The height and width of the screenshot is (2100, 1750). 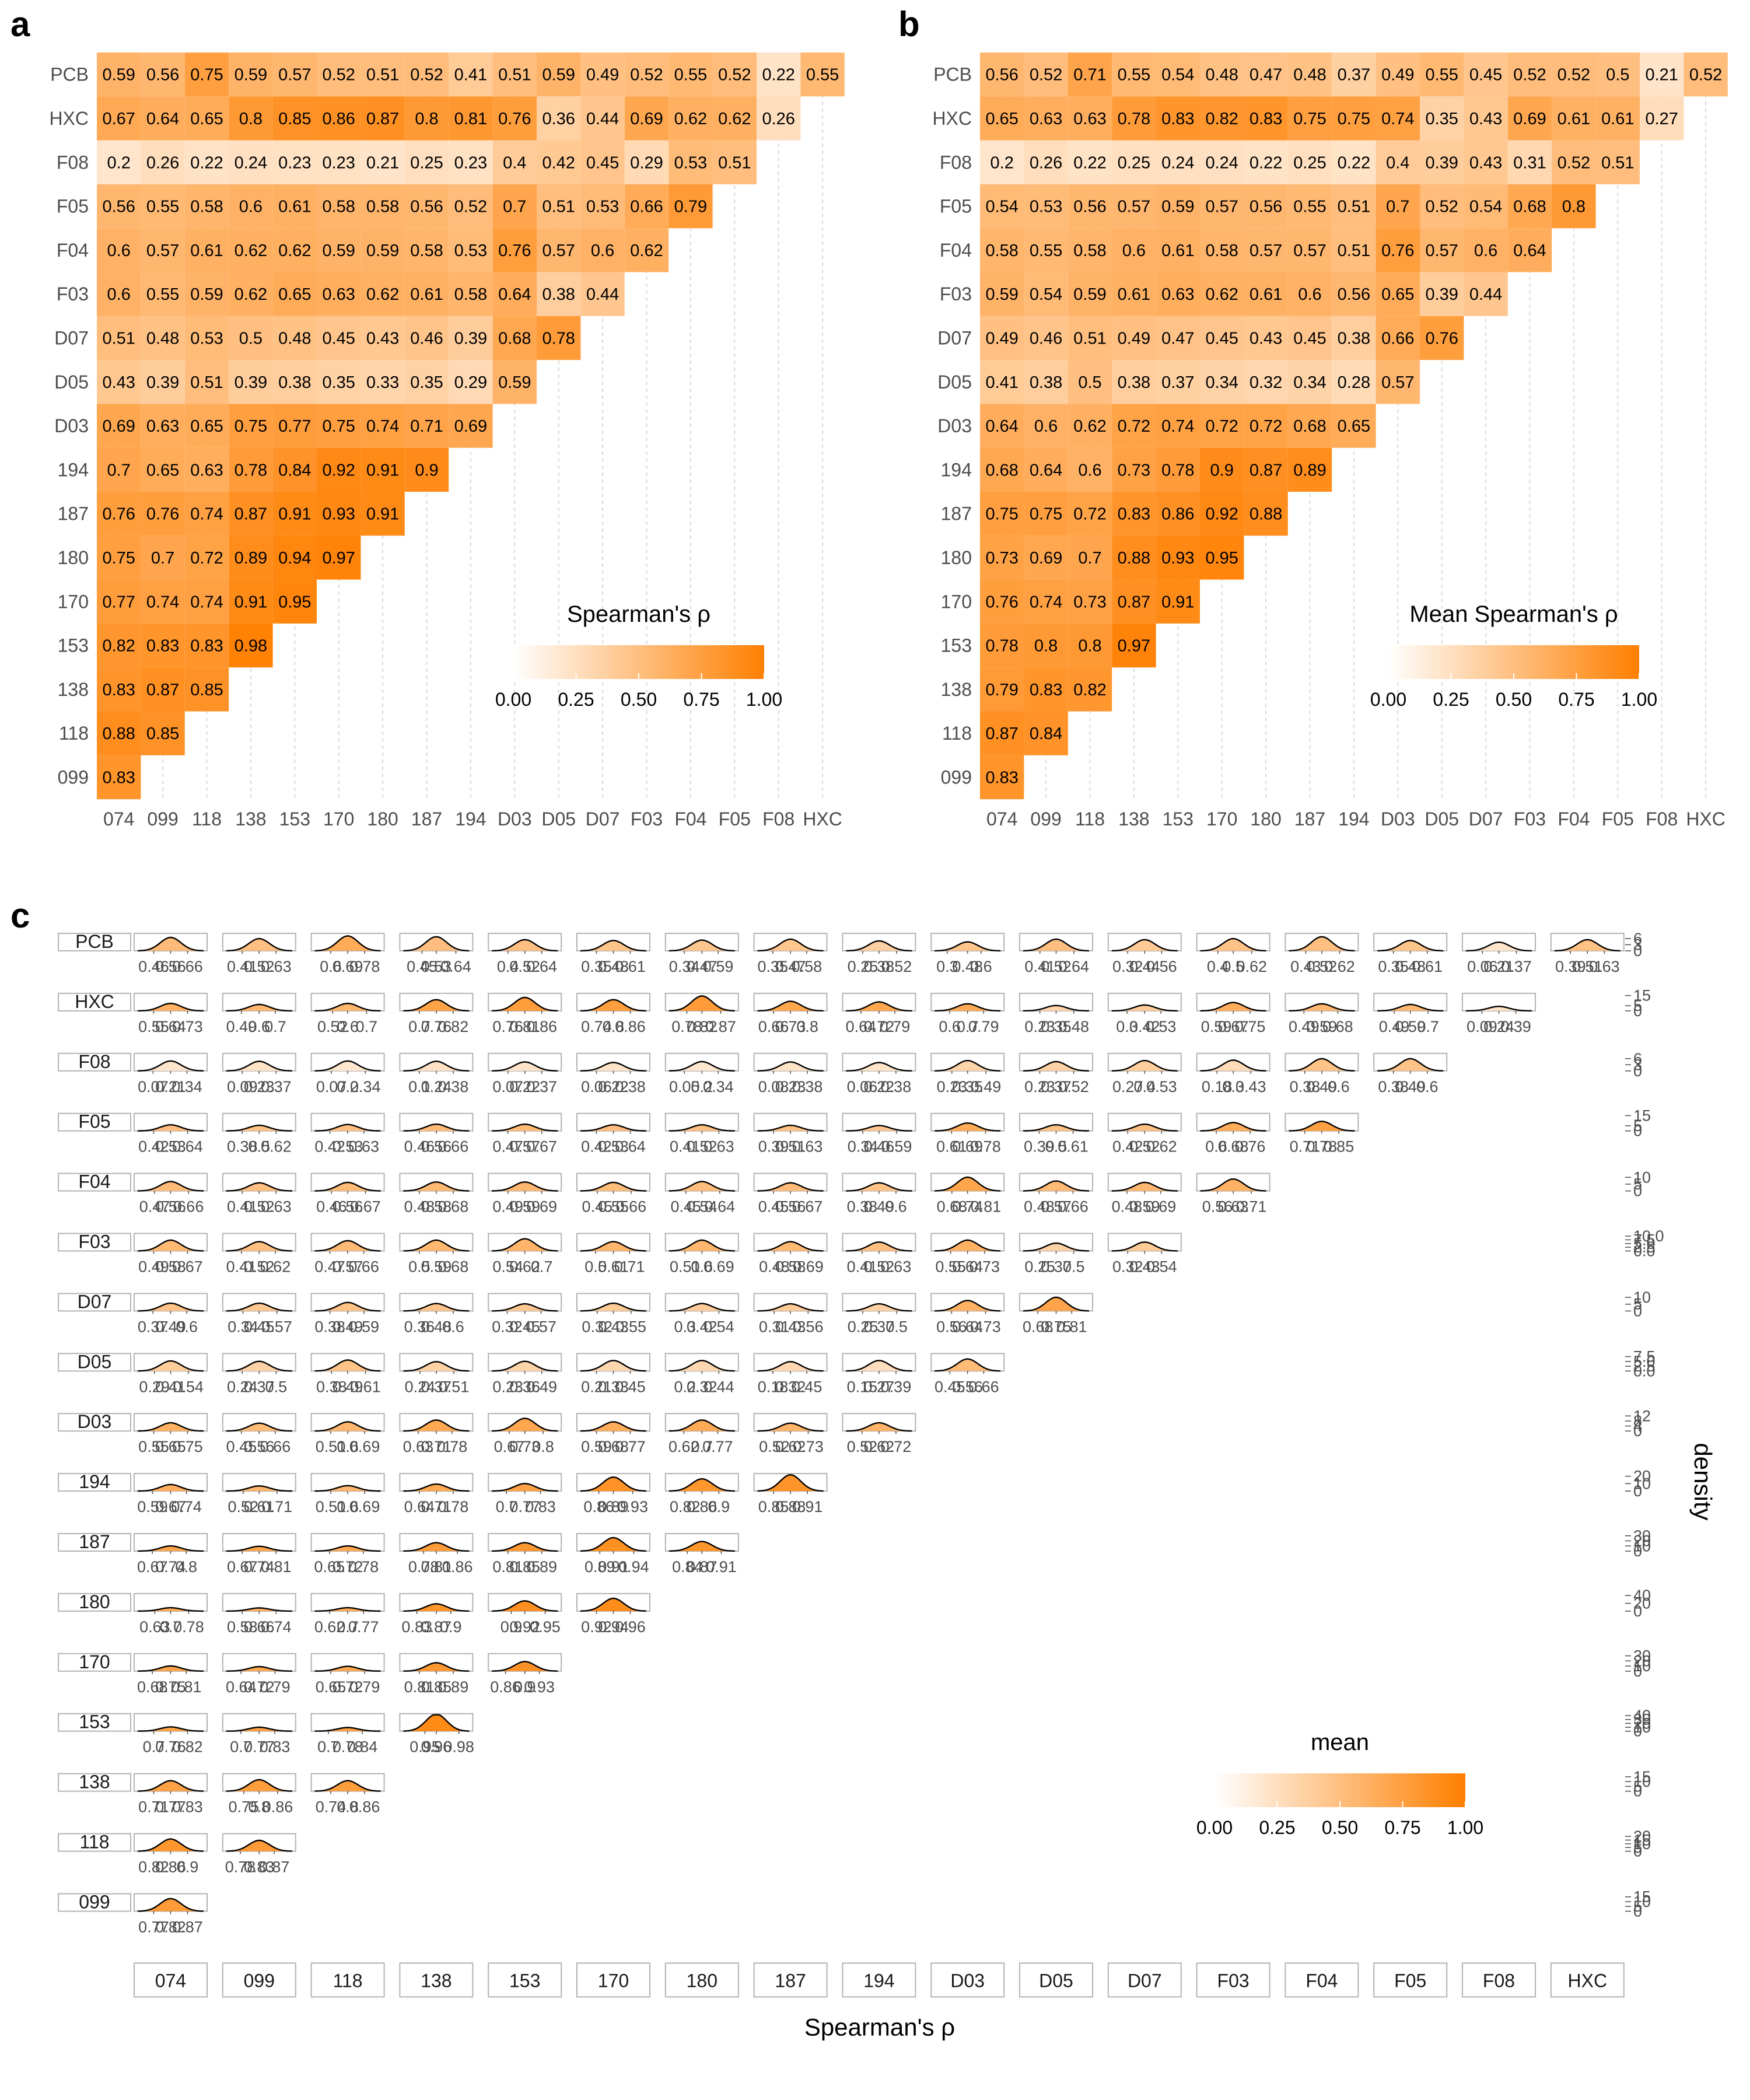 I want to click on density-y-tick-label: 5.0, so click(x=1644, y=1244).